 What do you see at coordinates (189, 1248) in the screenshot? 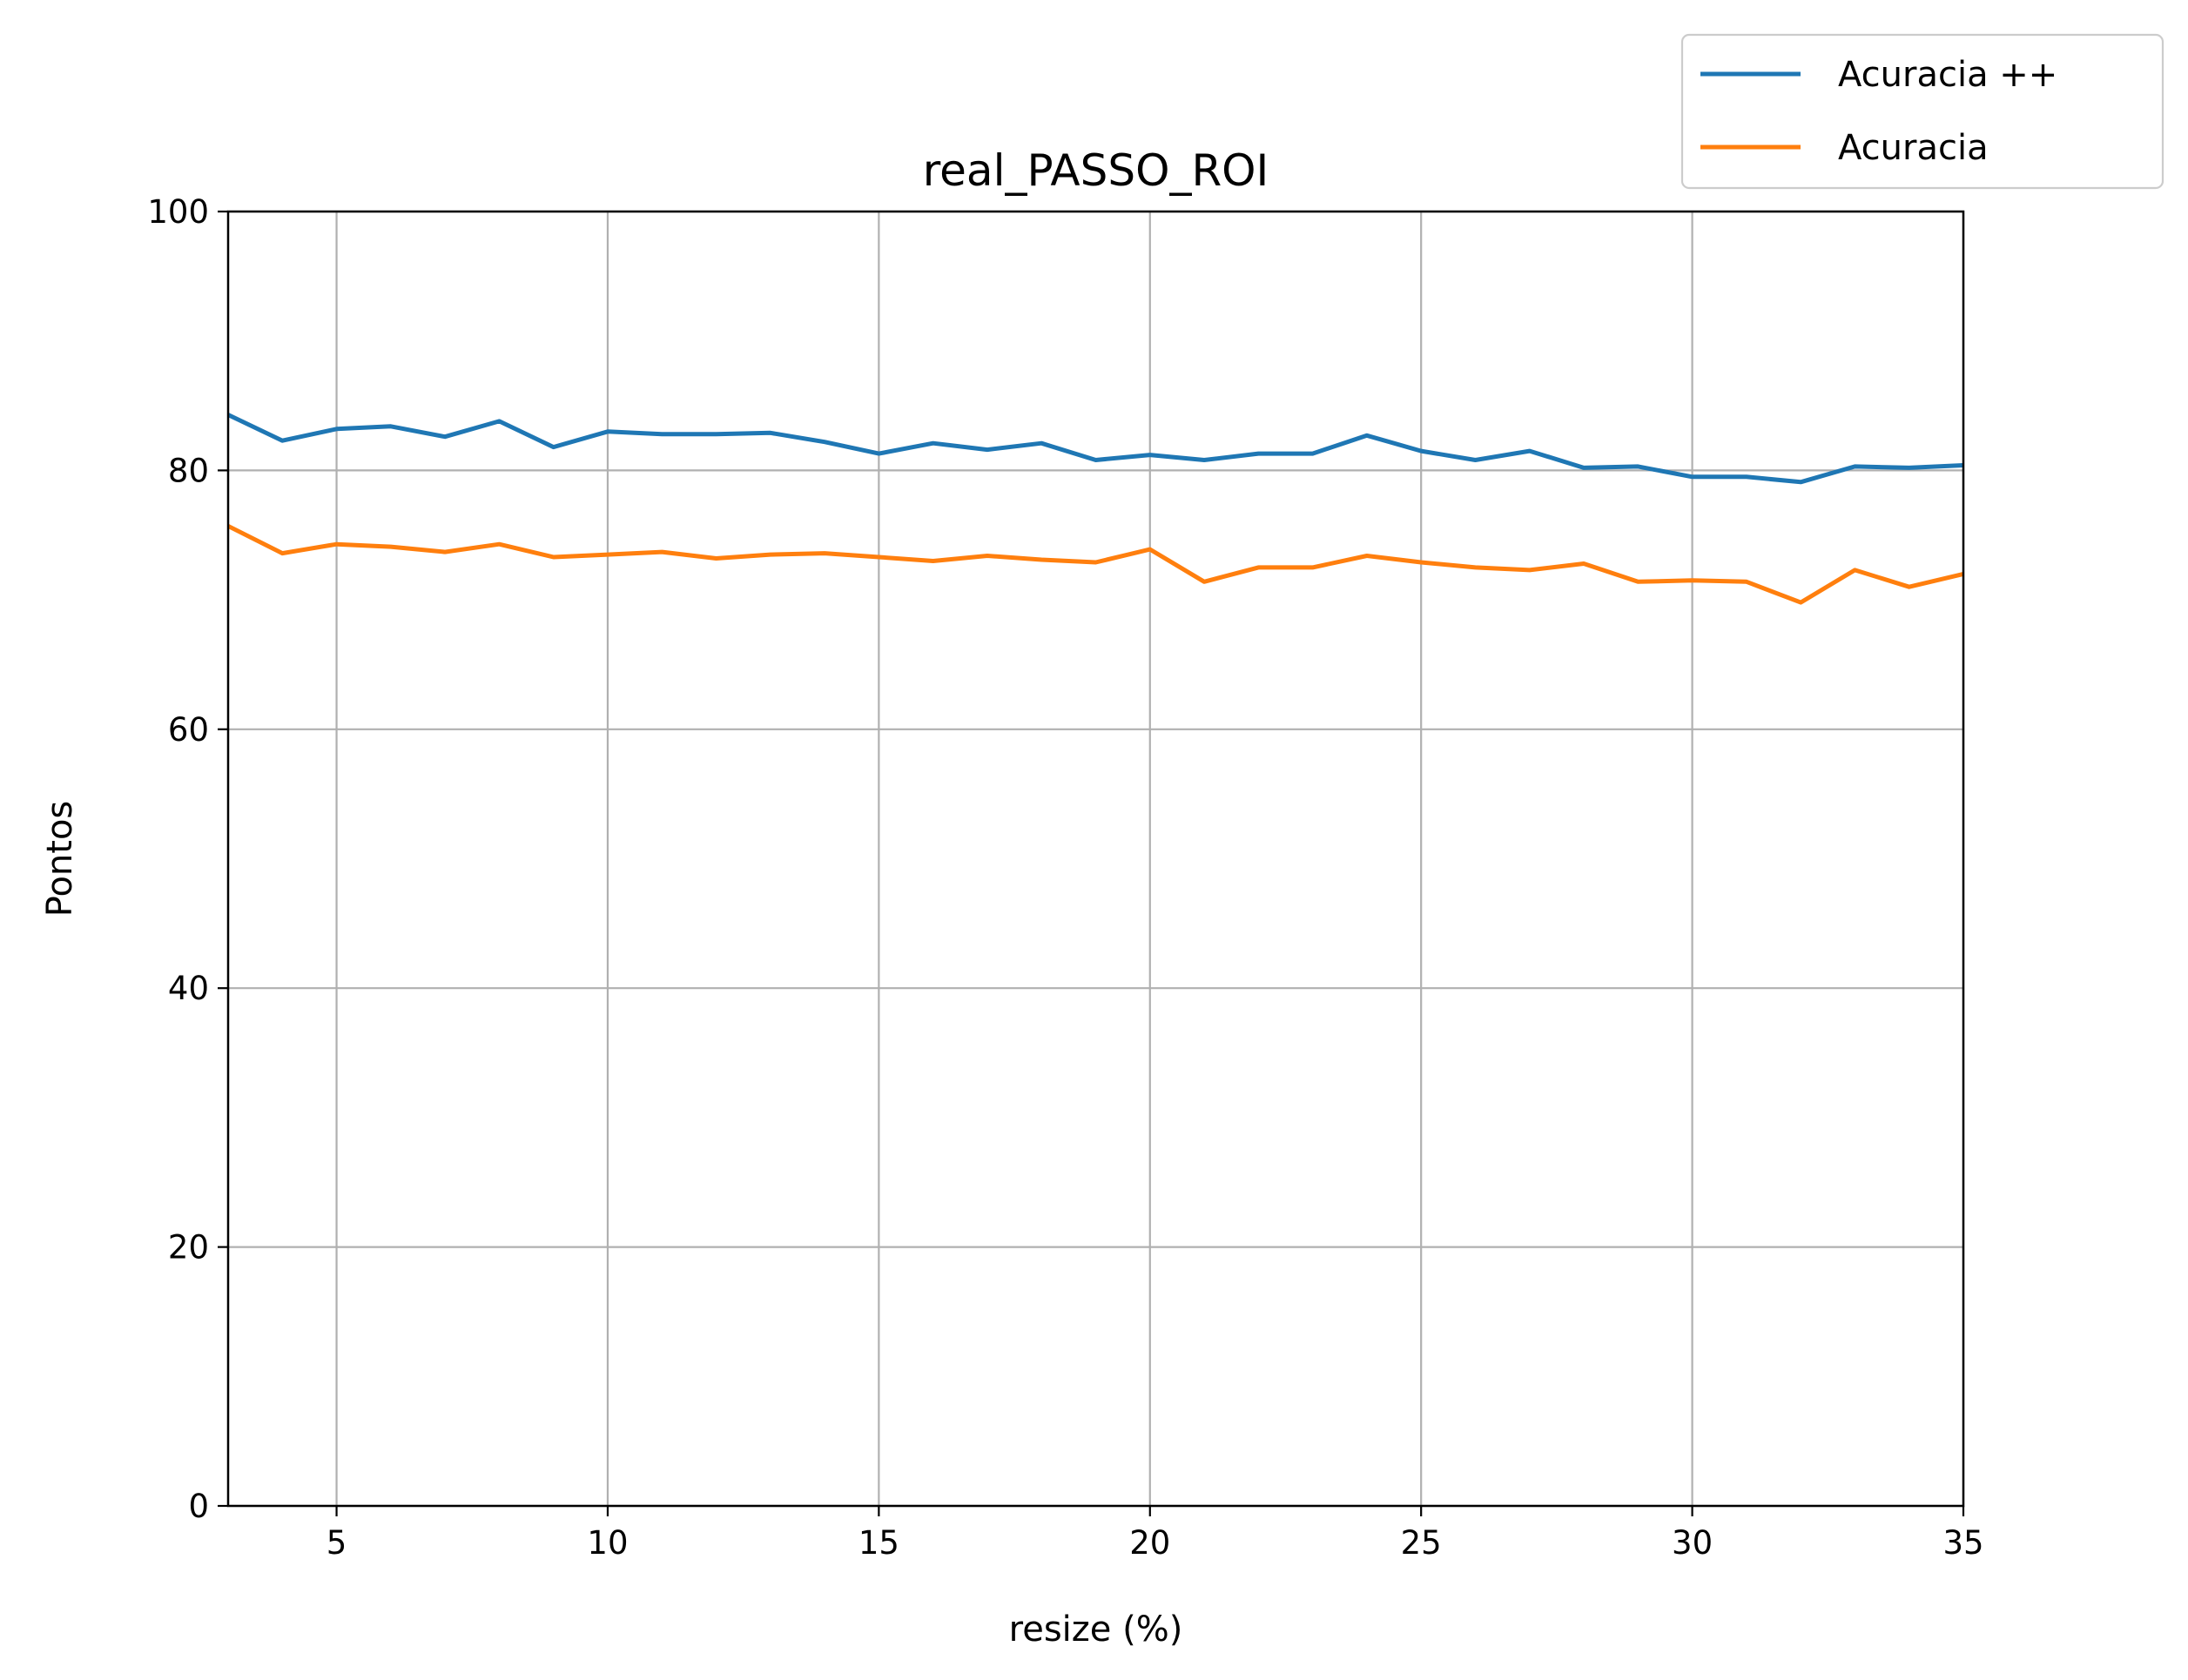
I see `y-tick-label: 20` at bounding box center [189, 1248].